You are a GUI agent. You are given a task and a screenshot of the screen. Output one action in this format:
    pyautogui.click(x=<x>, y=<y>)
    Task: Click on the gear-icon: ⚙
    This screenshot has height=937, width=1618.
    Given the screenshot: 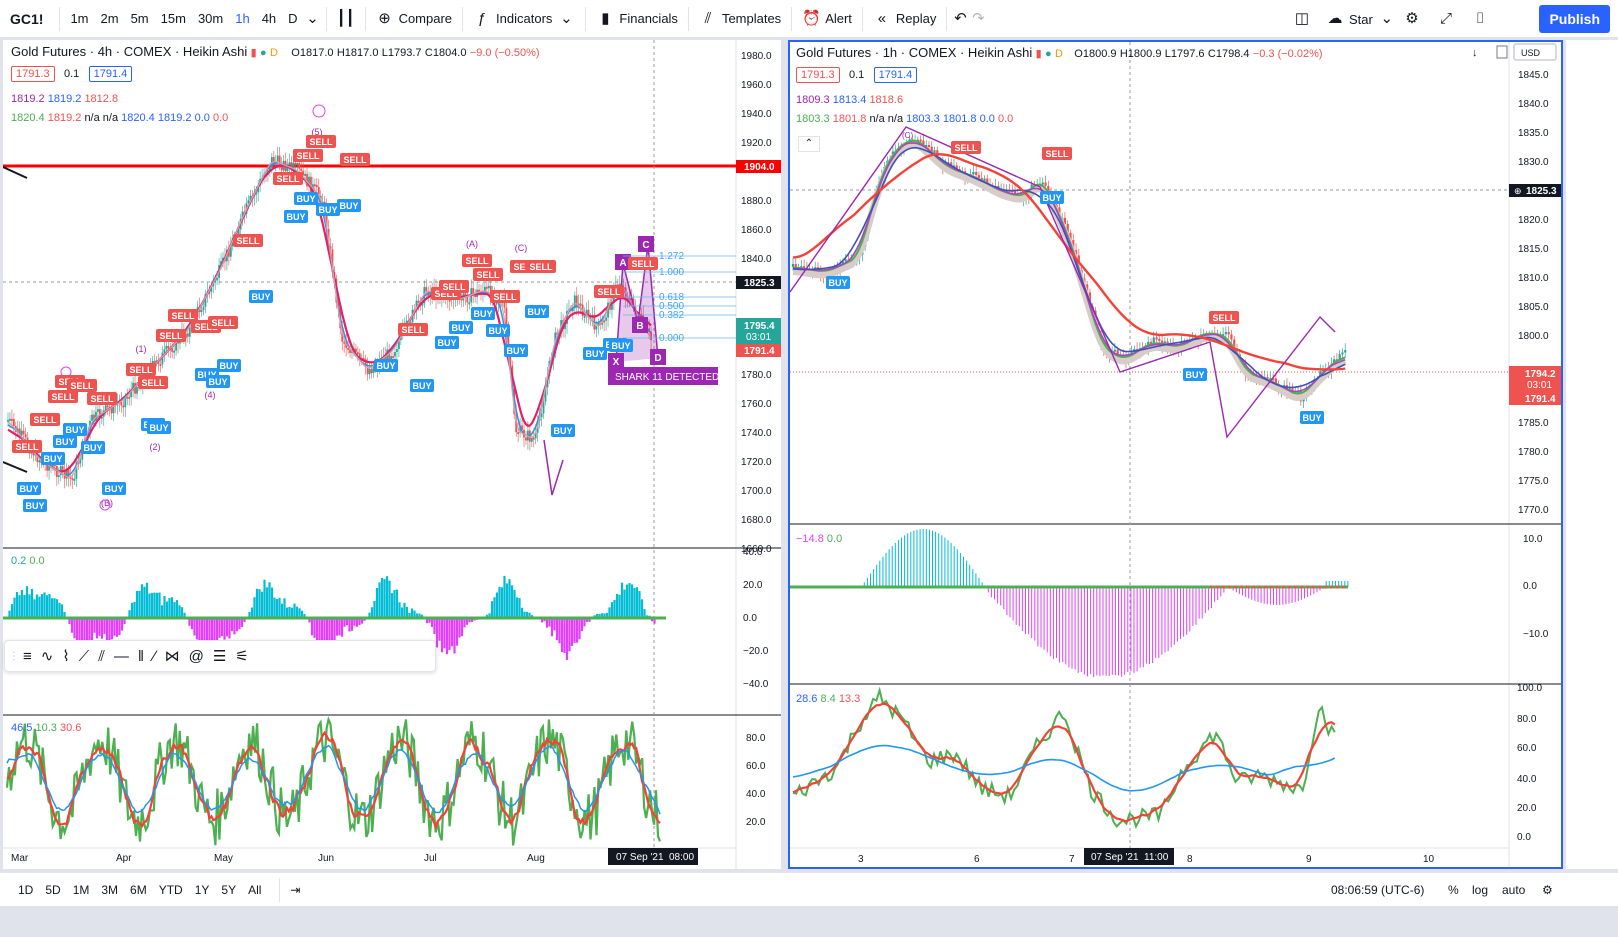 What is the action you would take?
    pyautogui.click(x=1412, y=18)
    